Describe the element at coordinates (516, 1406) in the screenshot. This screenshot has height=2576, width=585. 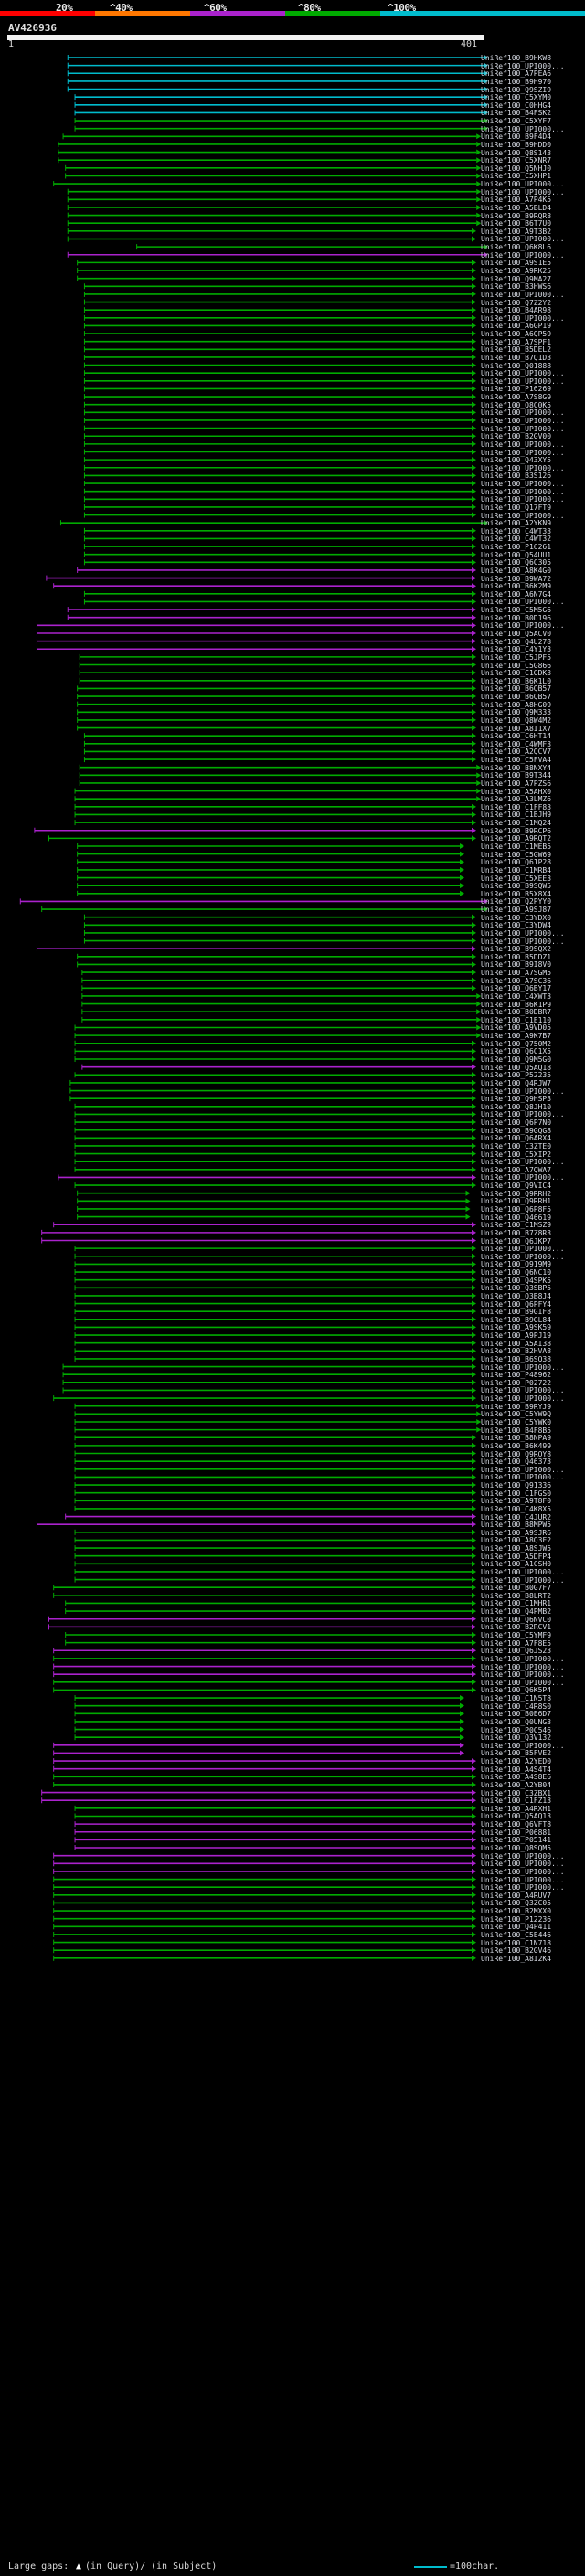
I see `hit-id-link: UniRef100_B9RYJ9` at that location.